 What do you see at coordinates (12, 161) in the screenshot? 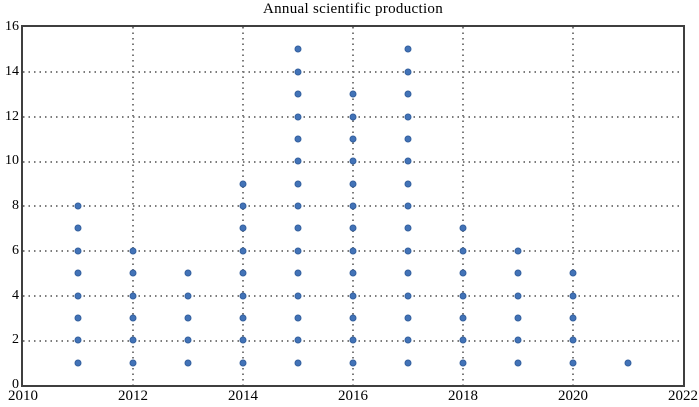
I see `y-tick-label: 10` at bounding box center [12, 161].